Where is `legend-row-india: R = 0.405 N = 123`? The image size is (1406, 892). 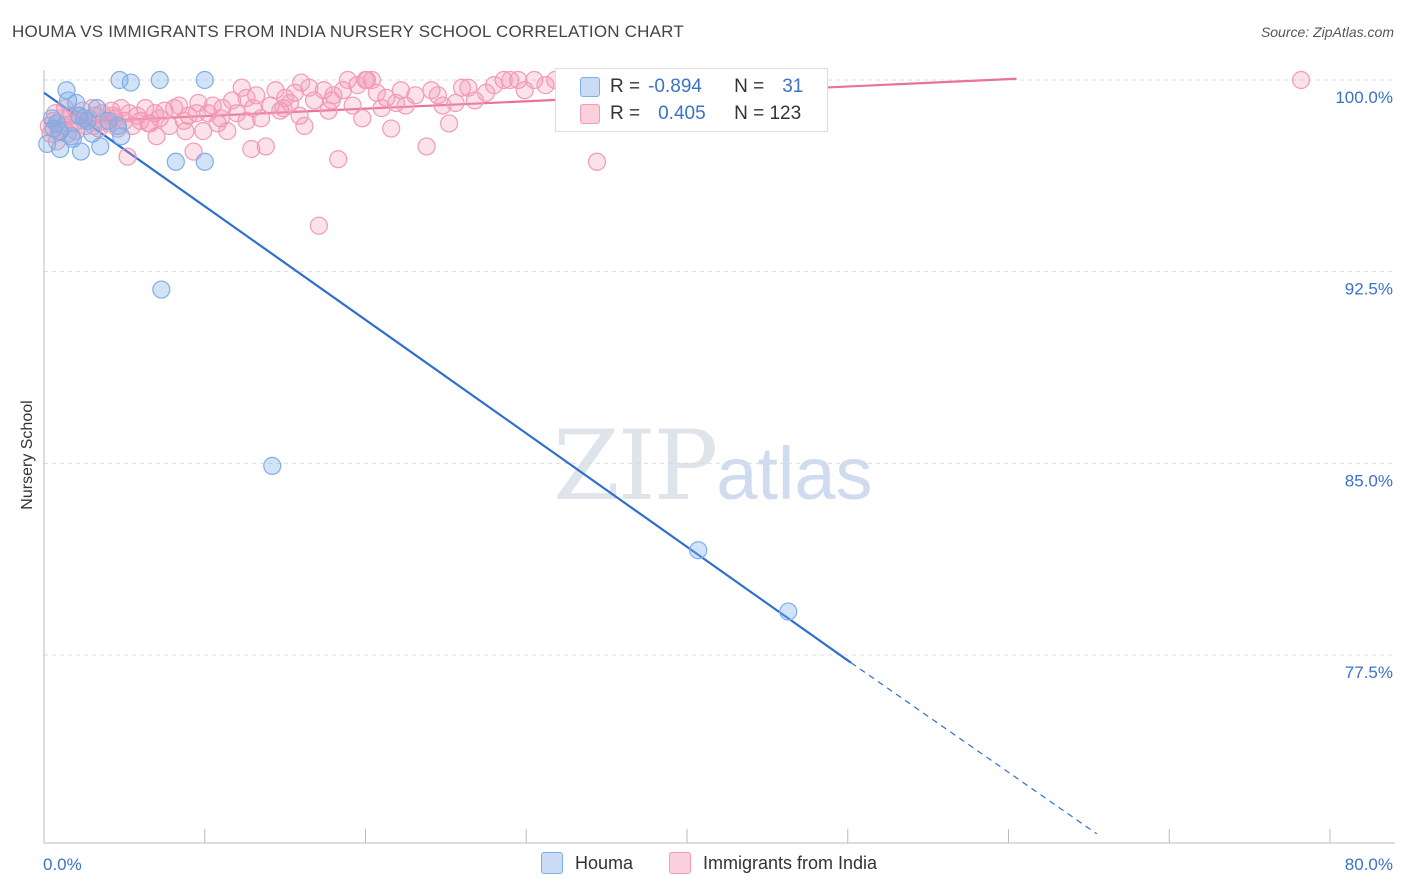
legend-row-india: R = 0.405 N = 123 is located at coordinates (678, 114).